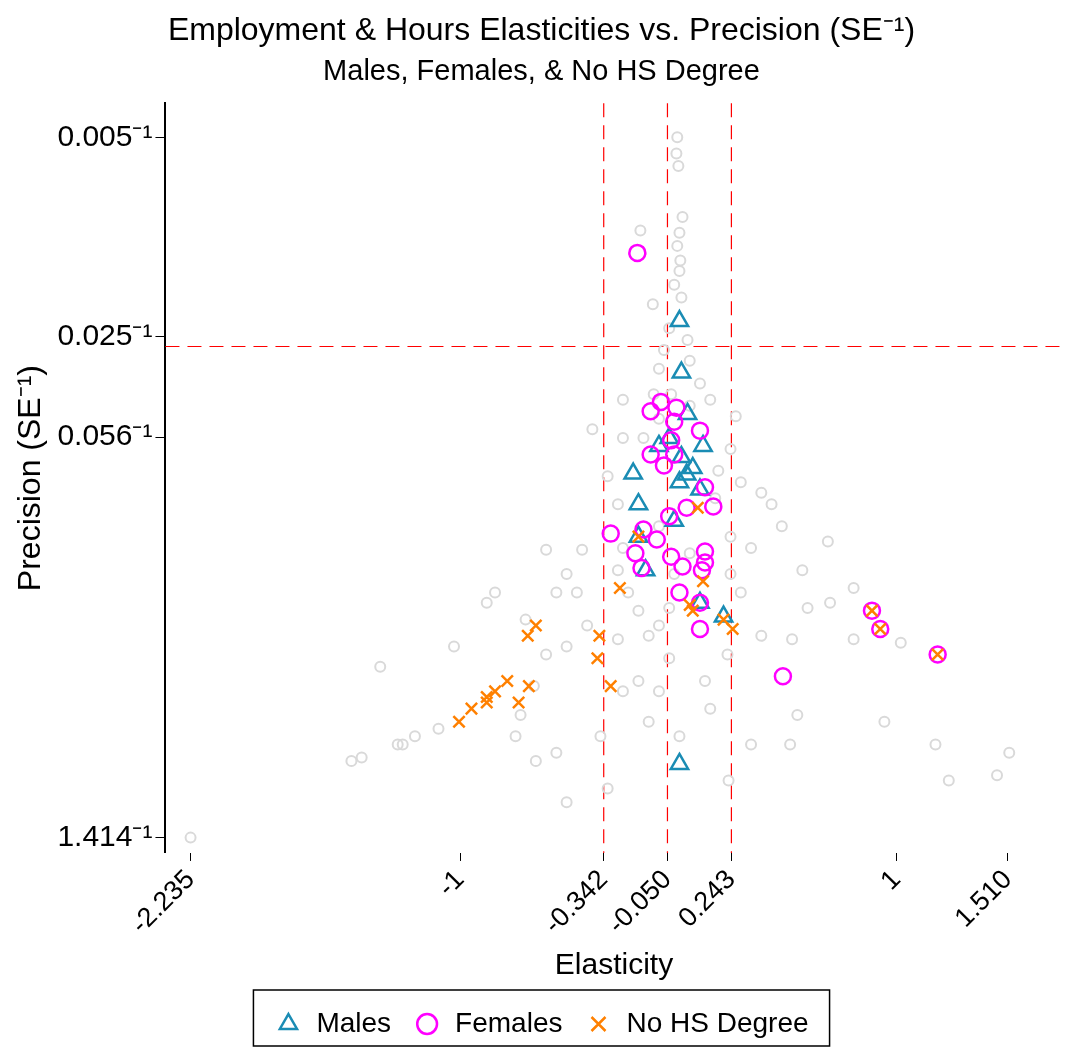 The height and width of the screenshot is (1064, 1083). What do you see at coordinates (541, 29) in the screenshot?
I see `chart-title: Employment & Hours Elasticities vs. Precision (SE⁻¹)` at bounding box center [541, 29].